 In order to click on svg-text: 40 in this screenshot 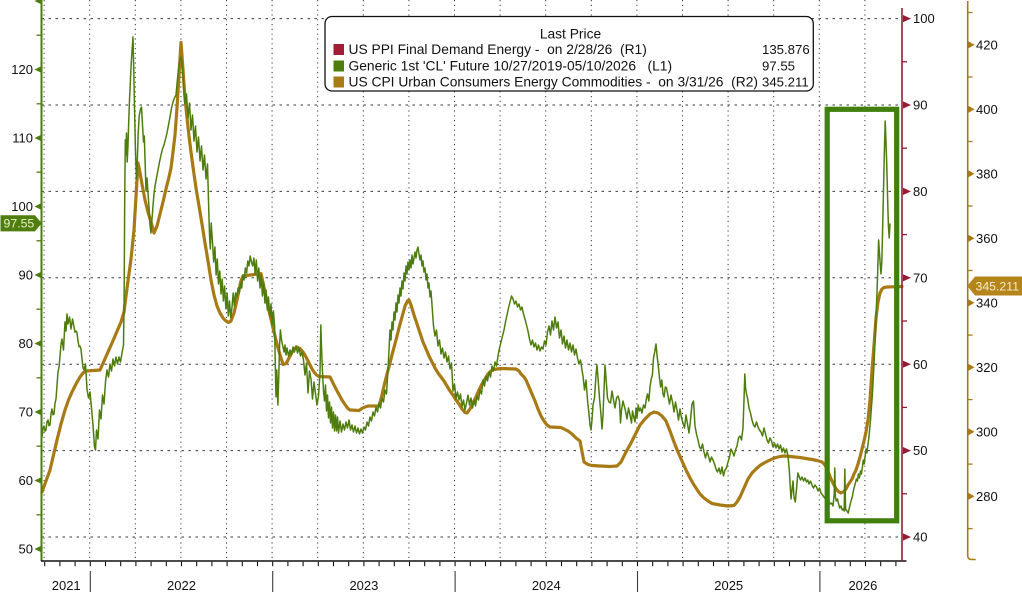, I will do `click(920, 537)`.